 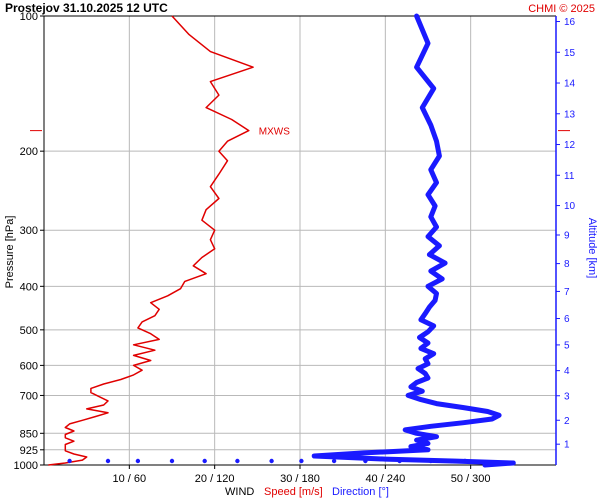 I want to click on mxws-annotation: MXWS, so click(x=300, y=132).